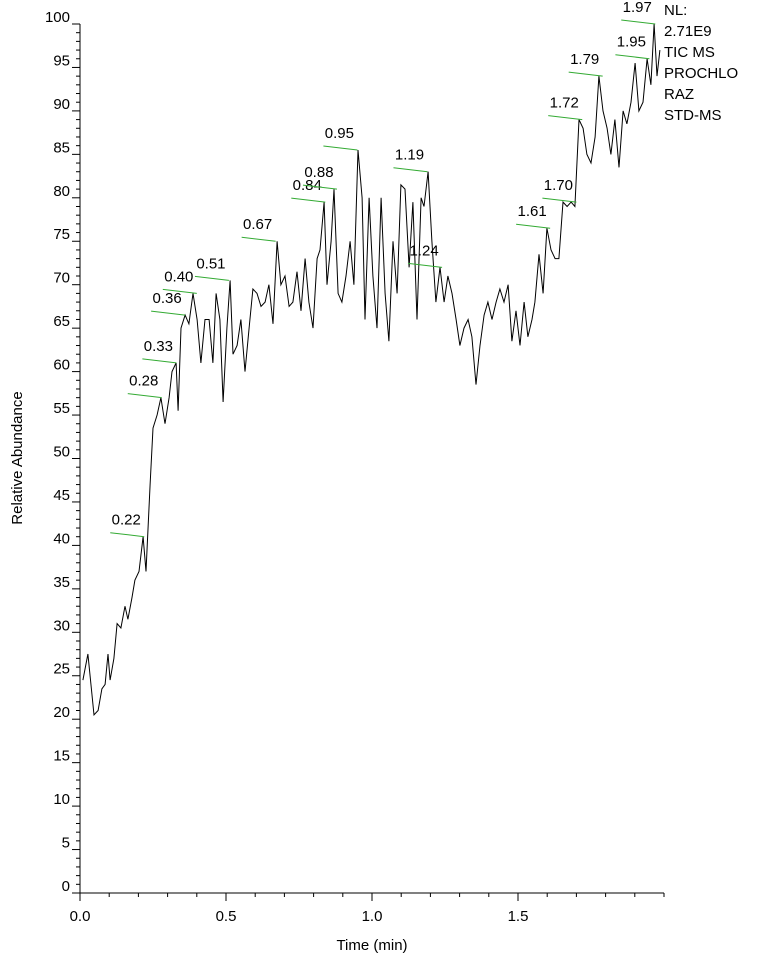 Image resolution: width=767 pixels, height=965 pixels. What do you see at coordinates (61, 799) in the screenshot?
I see `y-tick-label: 10` at bounding box center [61, 799].